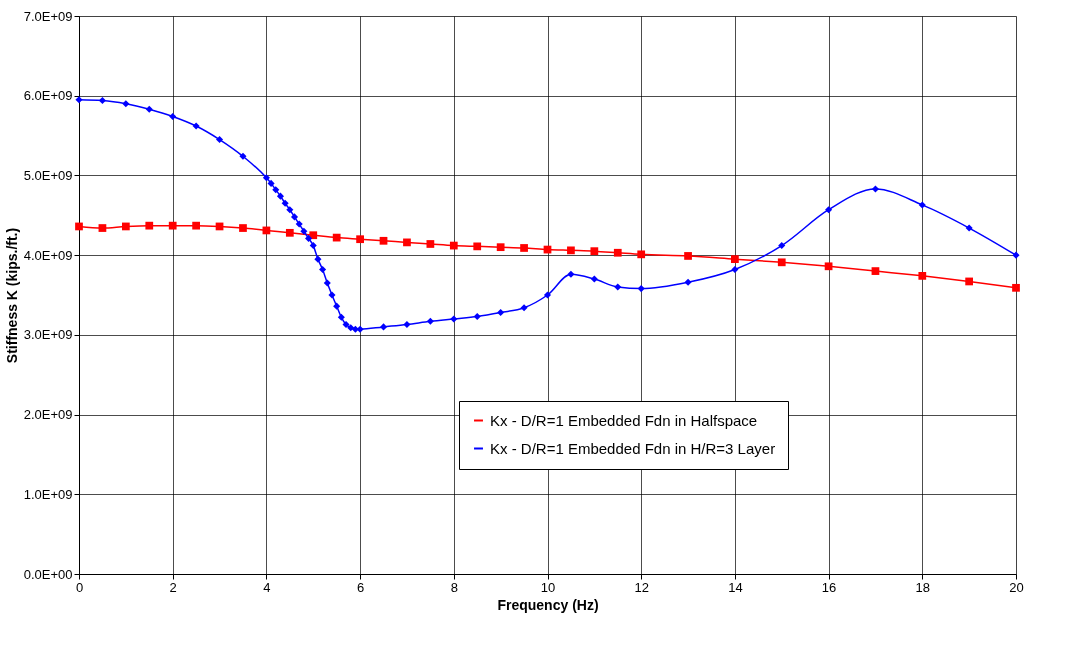 The width and height of the screenshot is (1078, 649). Describe the element at coordinates (735, 587) in the screenshot. I see `x-tick-label: 14` at that location.